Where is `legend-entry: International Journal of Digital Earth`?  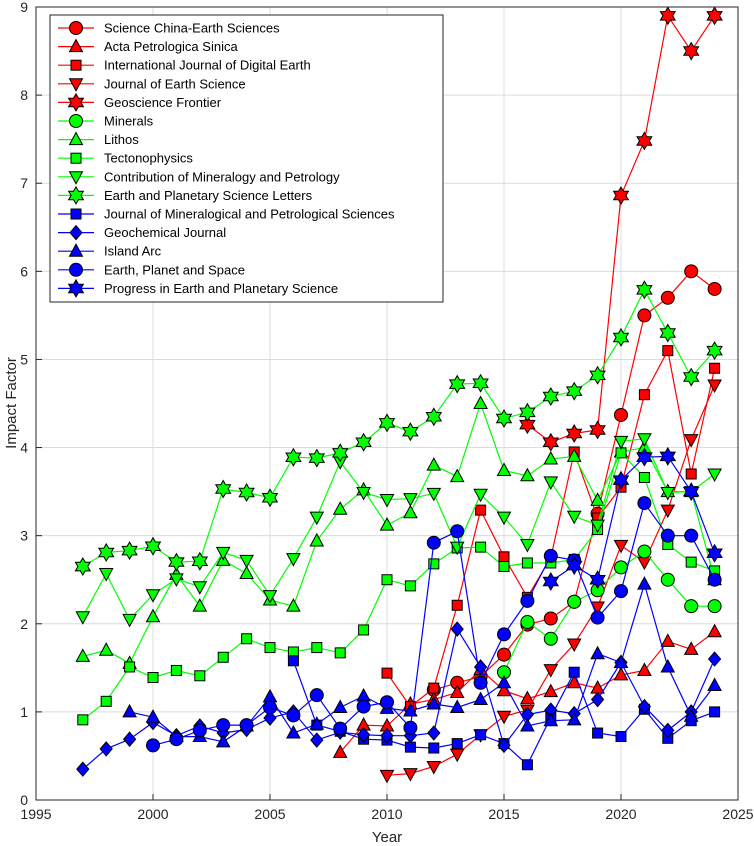
legend-entry: International Journal of Digital Earth is located at coordinates (184, 65).